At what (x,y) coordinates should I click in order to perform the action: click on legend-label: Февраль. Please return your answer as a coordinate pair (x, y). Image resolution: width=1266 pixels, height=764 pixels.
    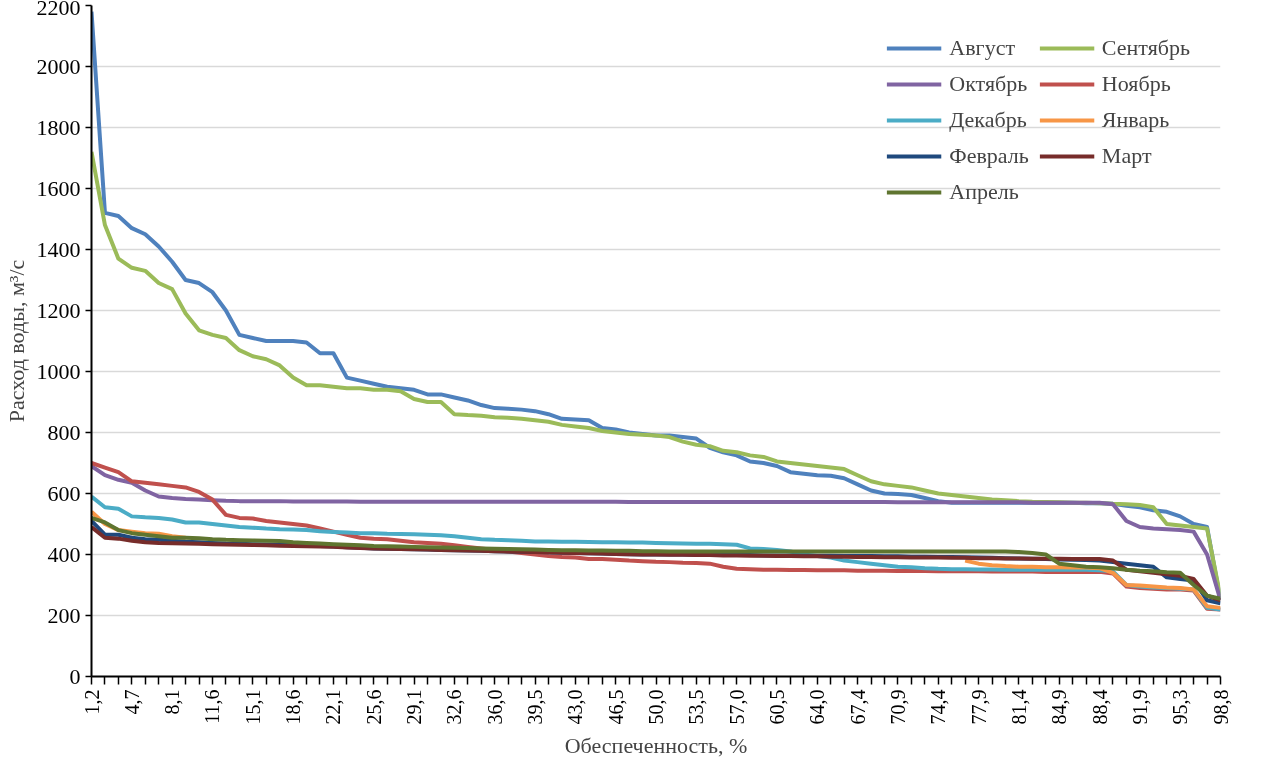
    Looking at the image, I should click on (989, 156).